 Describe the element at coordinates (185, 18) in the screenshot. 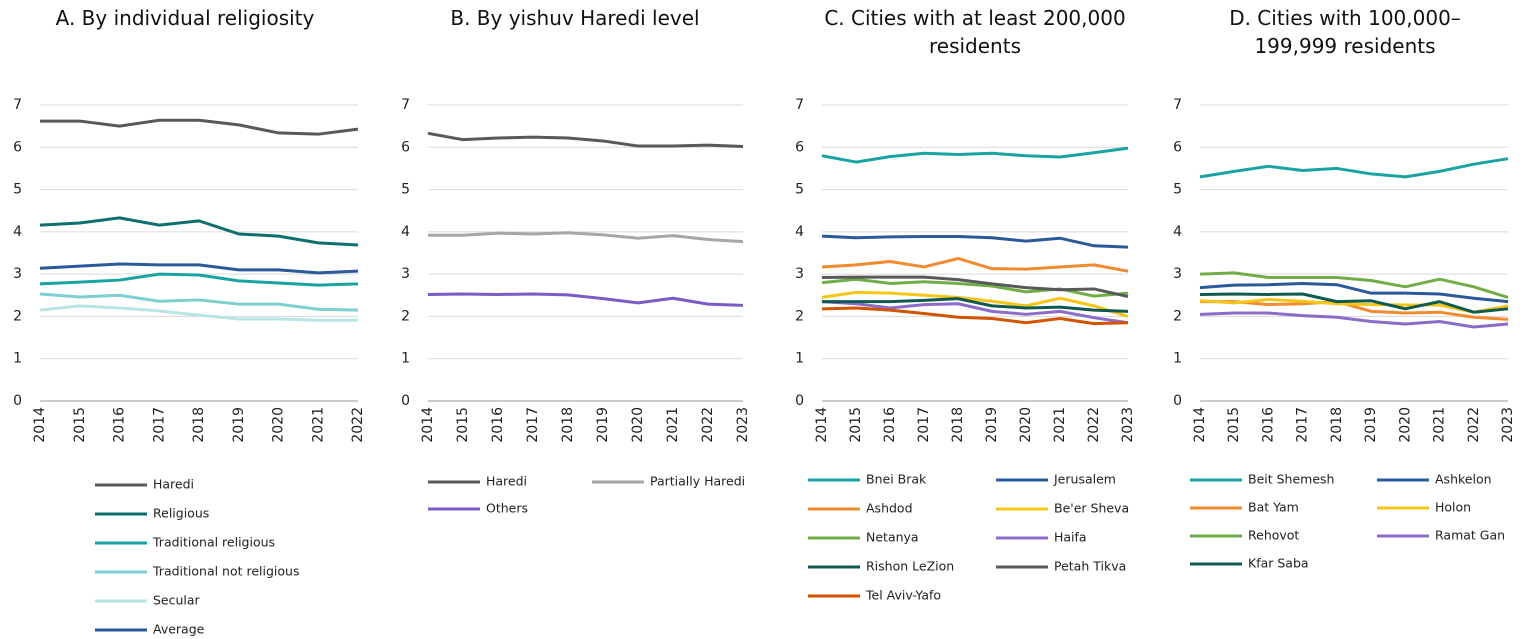

I see `panel-title: A. By individual religiosity` at that location.